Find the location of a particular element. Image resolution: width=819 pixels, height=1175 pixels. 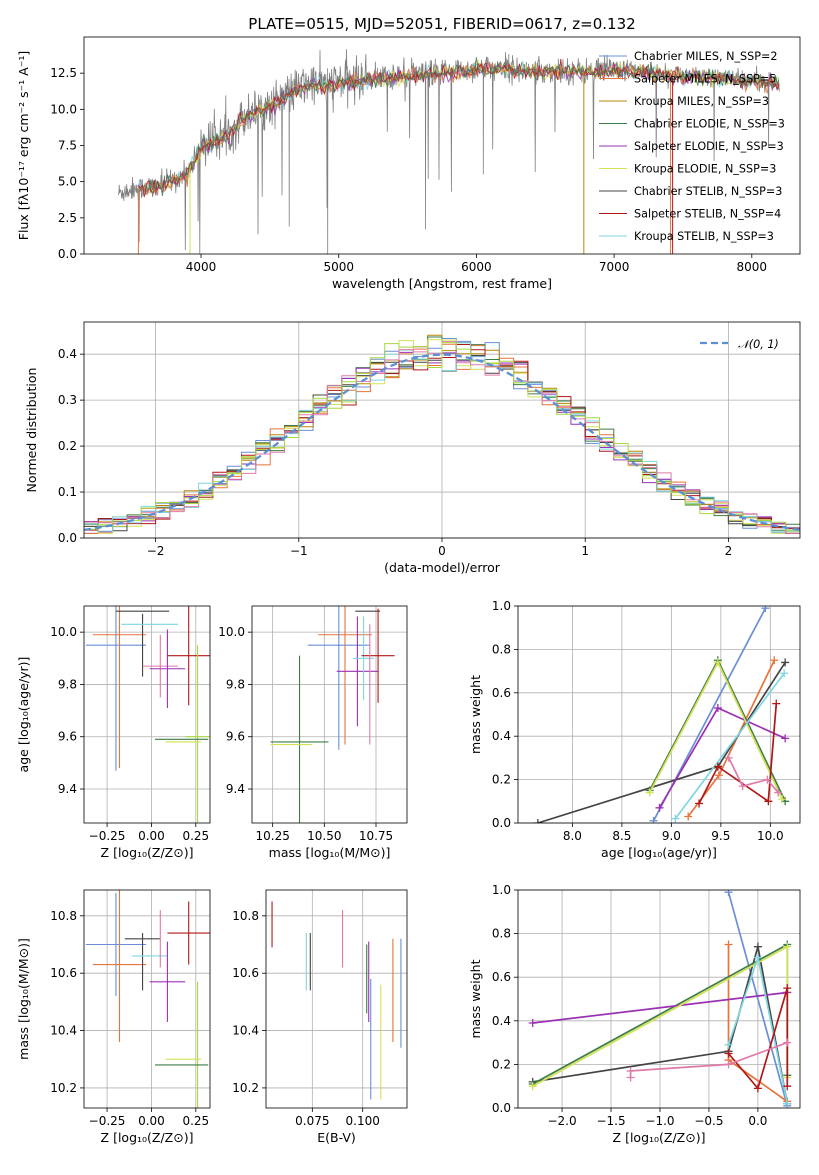

x-tick-label: 10.0 is located at coordinates (770, 836).